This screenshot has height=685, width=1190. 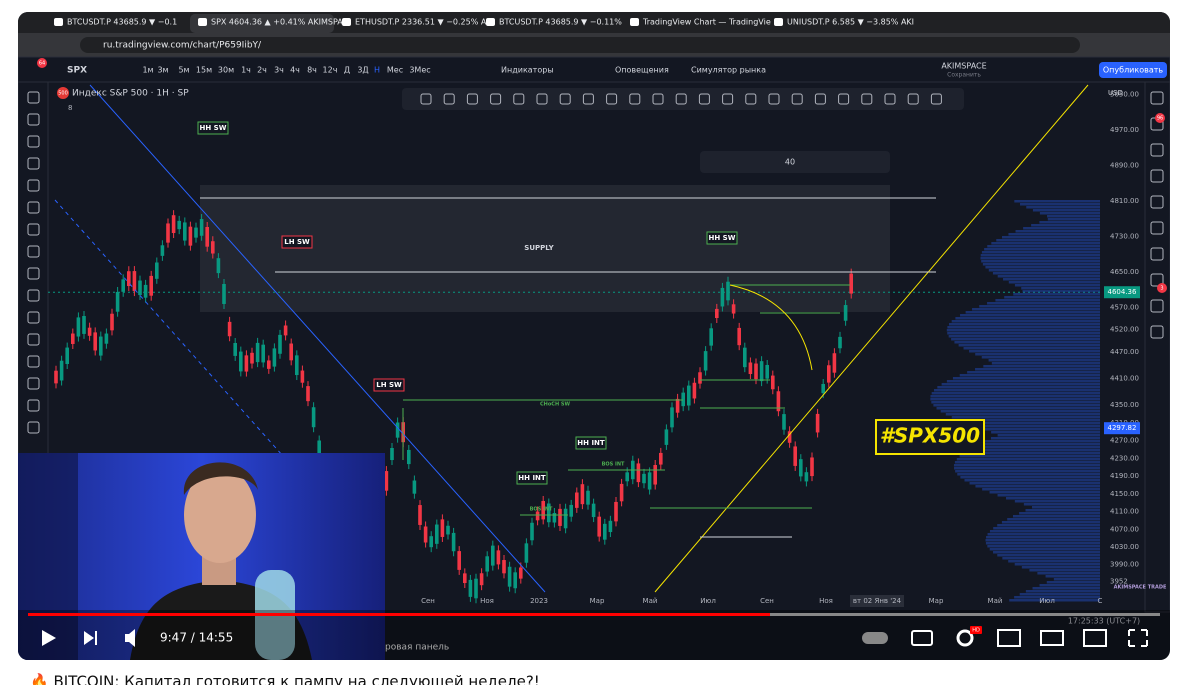 What do you see at coordinates (532, 478) in the screenshot?
I see `annotation-box` at bounding box center [532, 478].